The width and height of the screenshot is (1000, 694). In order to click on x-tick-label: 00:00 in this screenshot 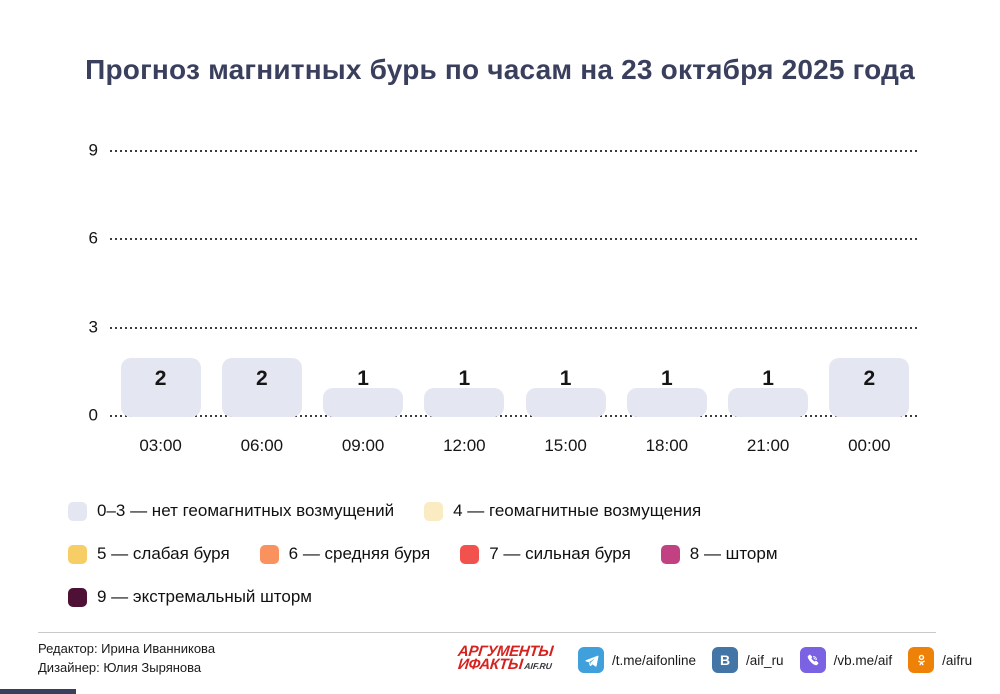, I will do `click(869, 445)`.